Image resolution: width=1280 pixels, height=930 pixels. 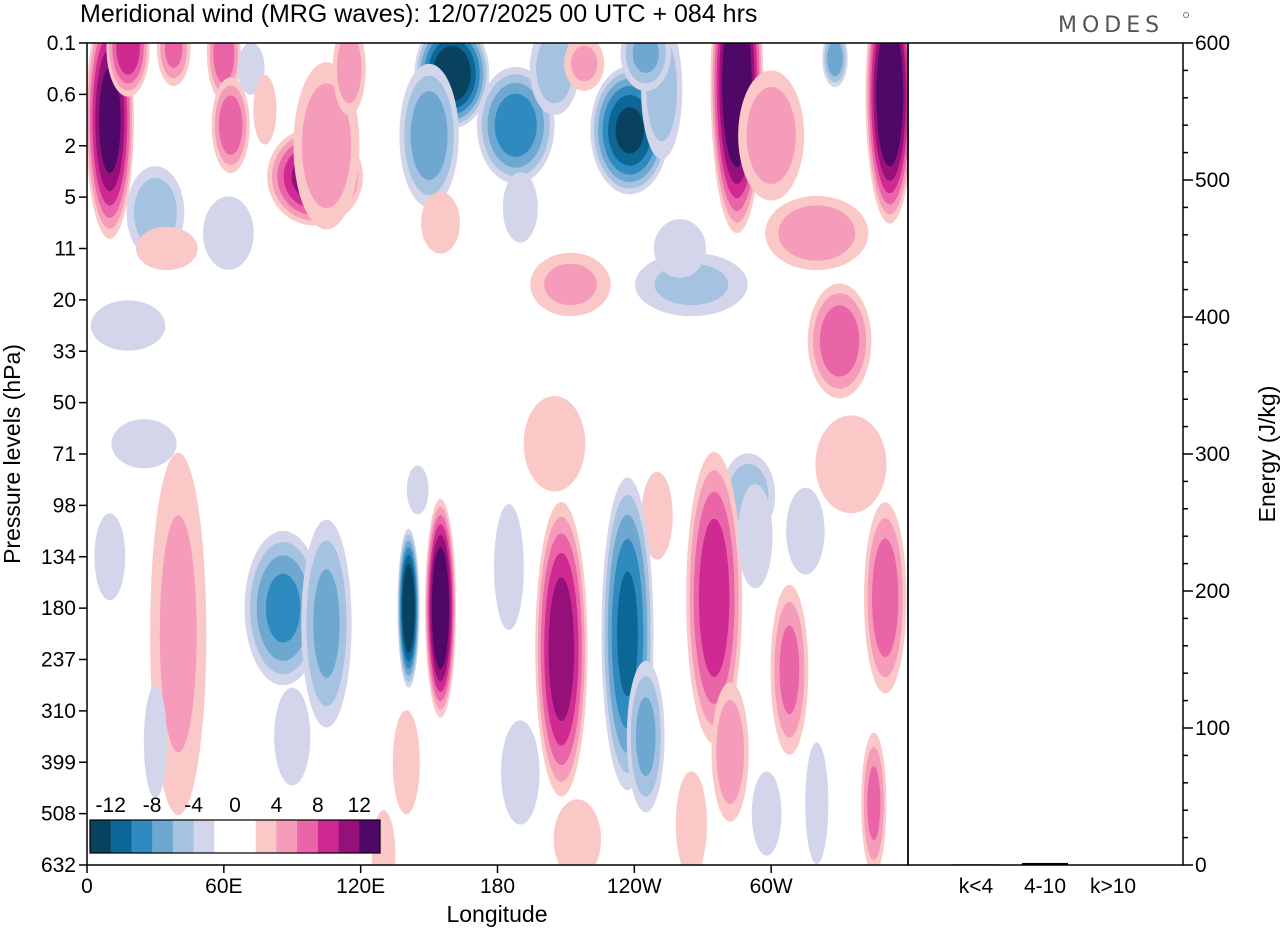 I want to click on energy-bars: k<4 4-10 k>10, so click(x=1044, y=880).